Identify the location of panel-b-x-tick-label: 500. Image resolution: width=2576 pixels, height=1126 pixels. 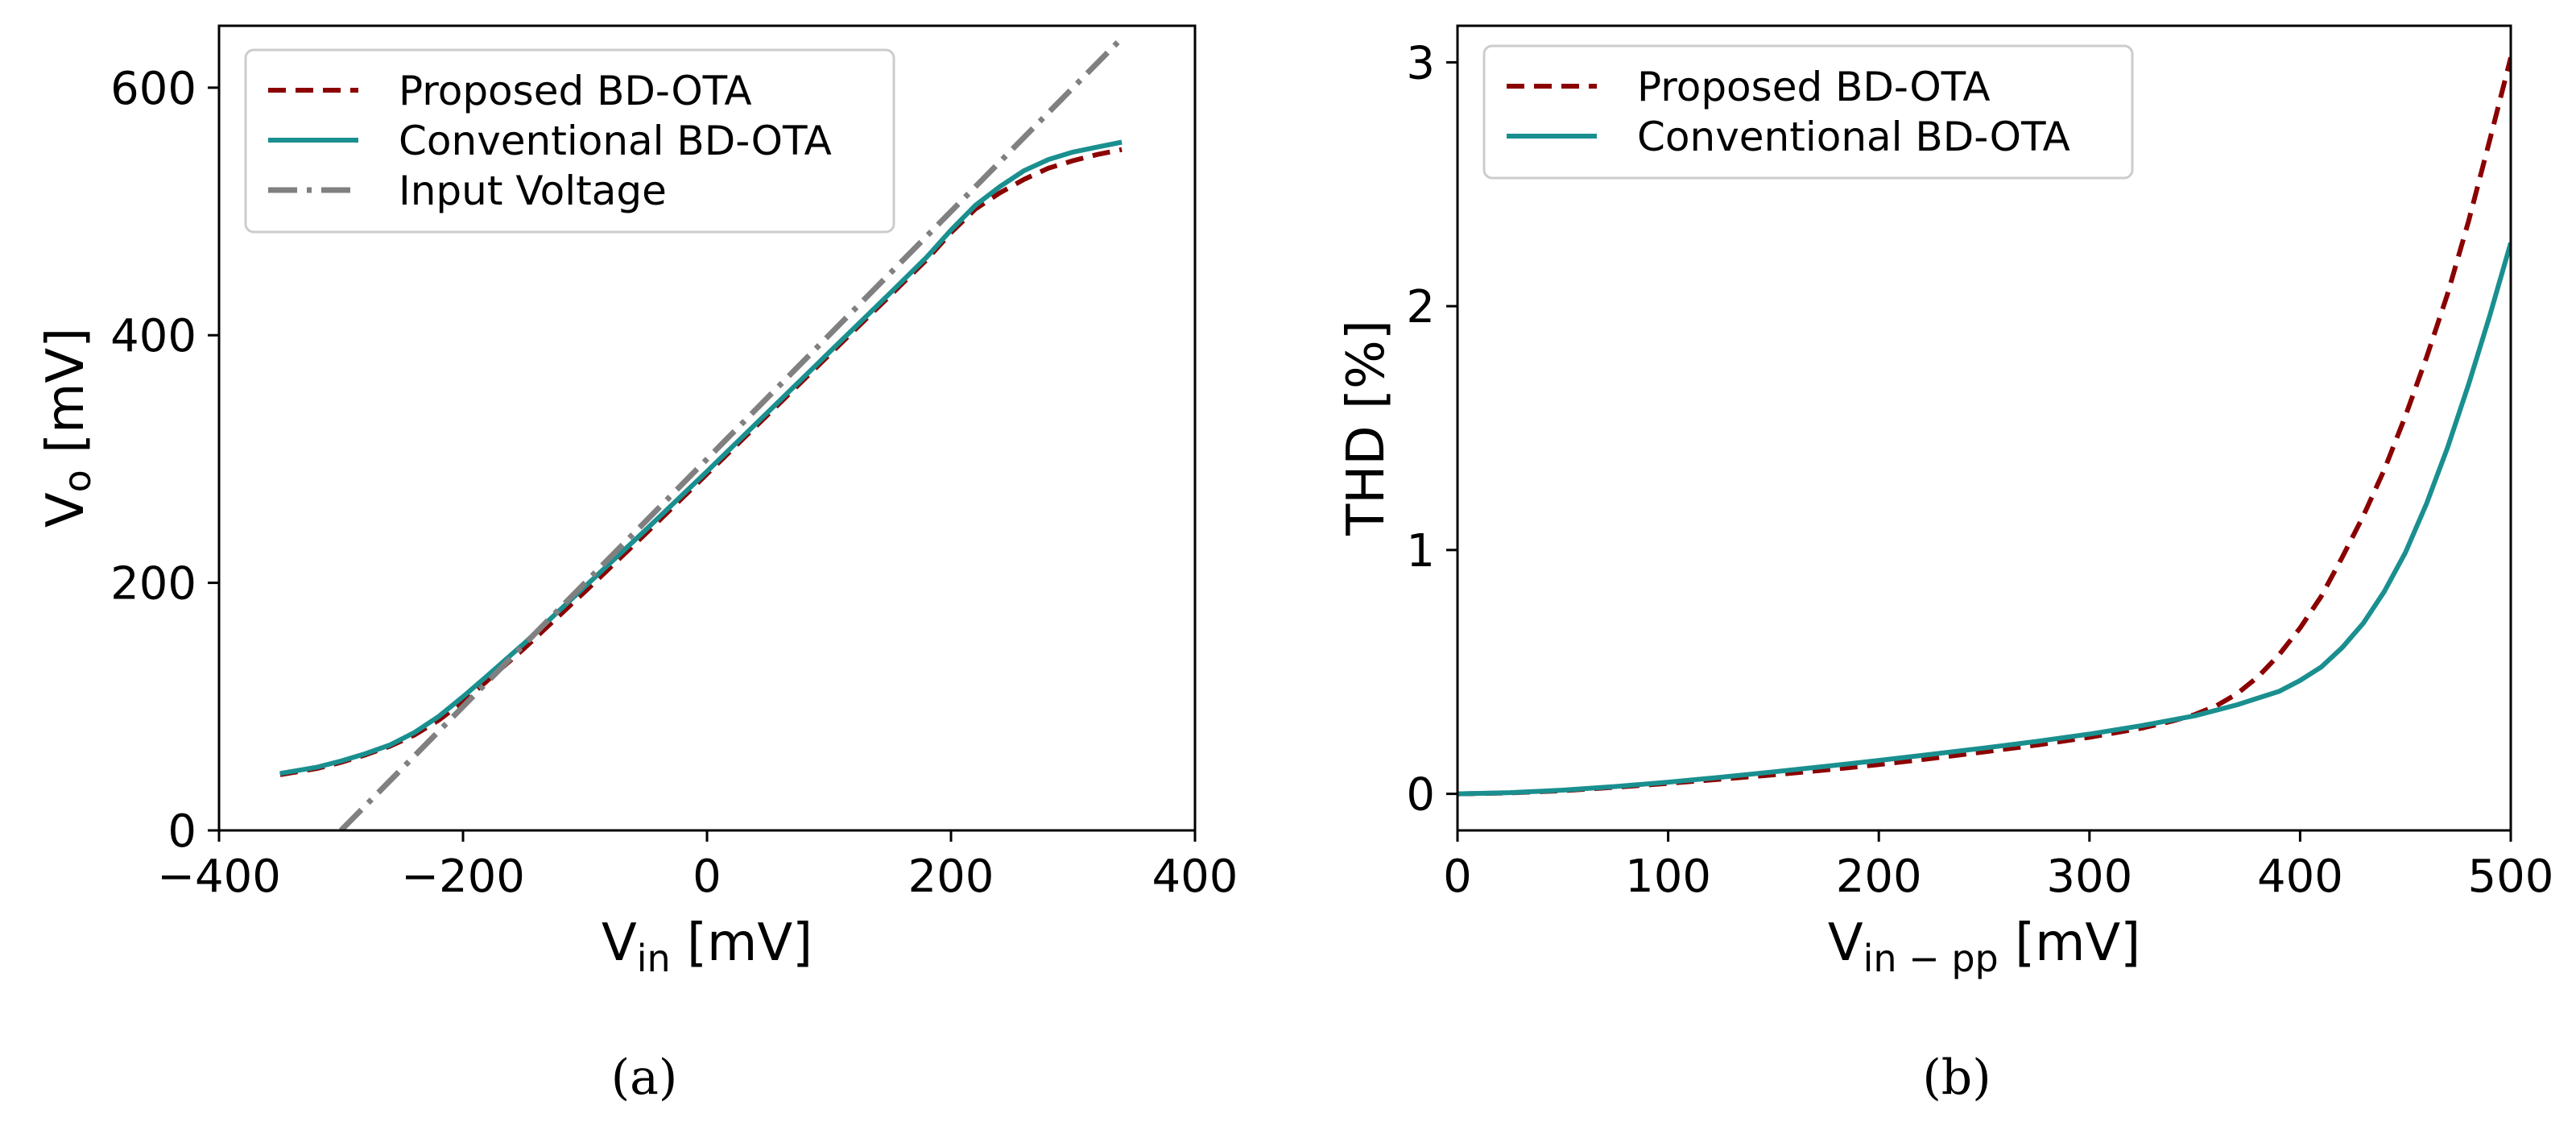
(2511, 877).